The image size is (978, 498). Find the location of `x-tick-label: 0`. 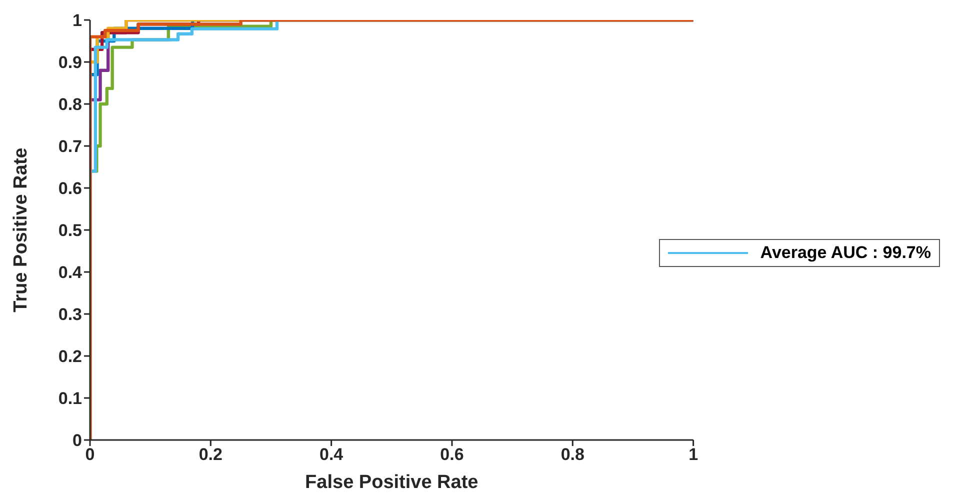

x-tick-label: 0 is located at coordinates (90, 454).